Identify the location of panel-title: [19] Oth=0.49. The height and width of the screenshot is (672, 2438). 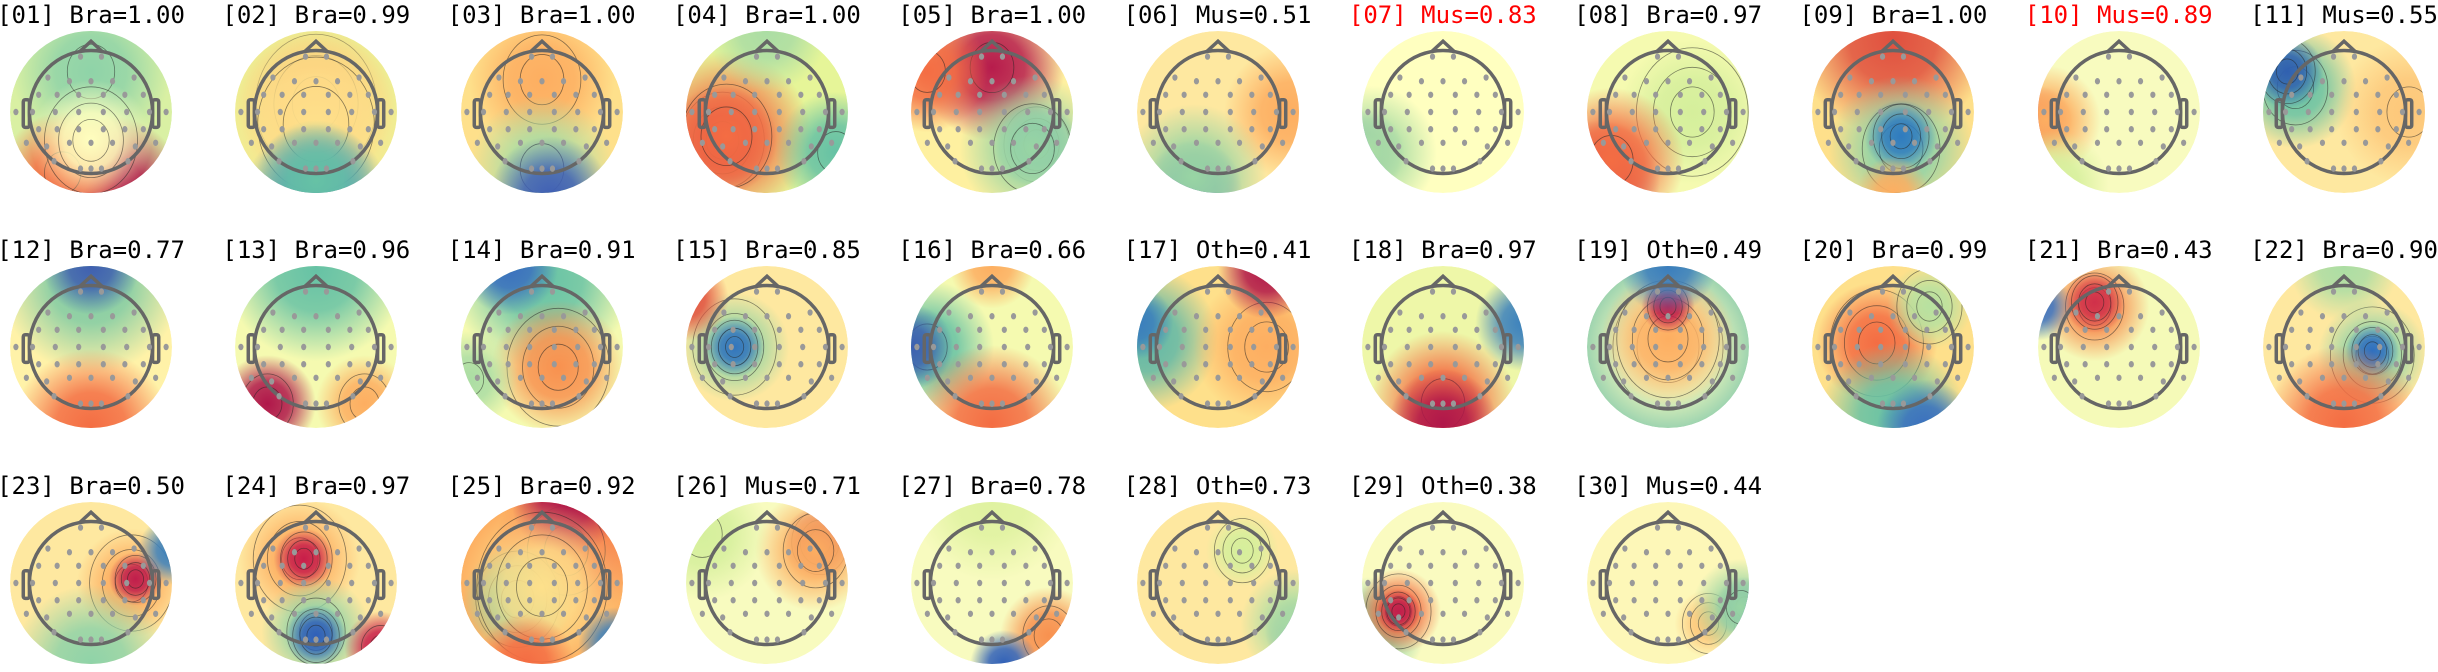
(1668, 250).